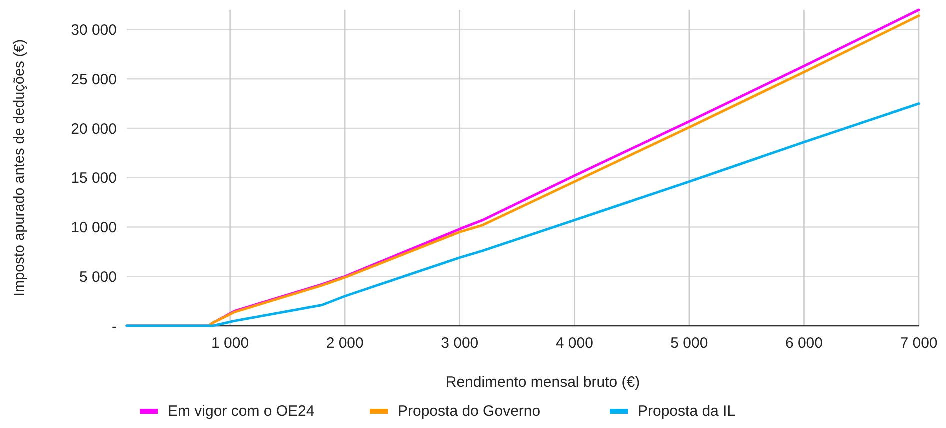 This screenshot has height=428, width=946. I want to click on x-axis-title: Rendimento mensal bruto (€), so click(543, 382).